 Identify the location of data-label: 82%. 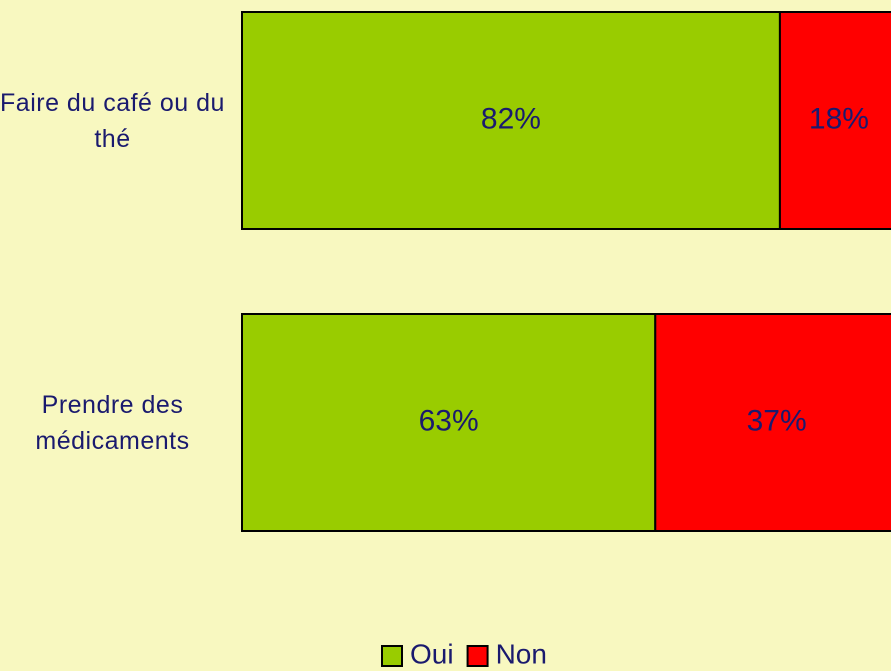
(511, 118).